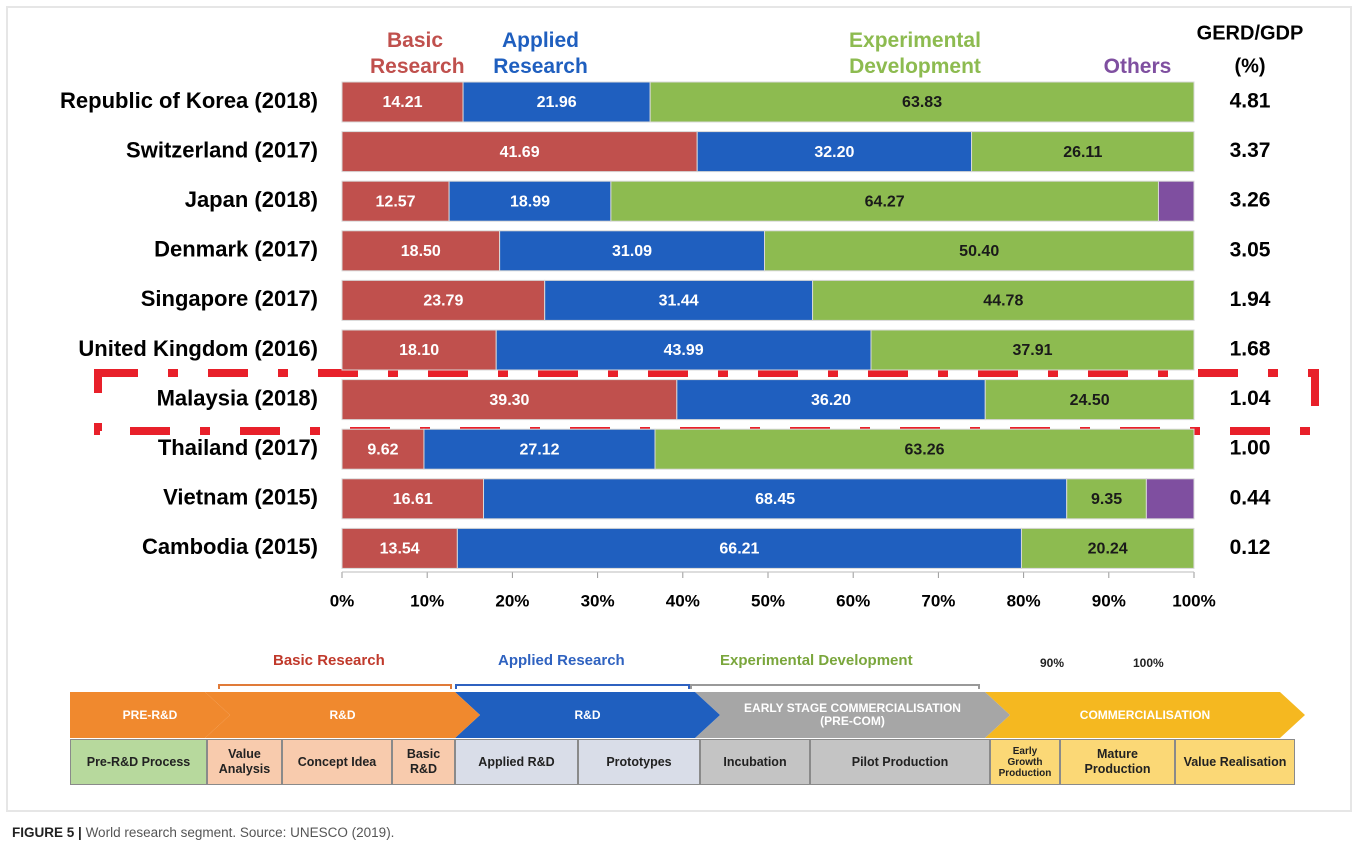  I want to click on gerd-value: 1.68, so click(1250, 349).